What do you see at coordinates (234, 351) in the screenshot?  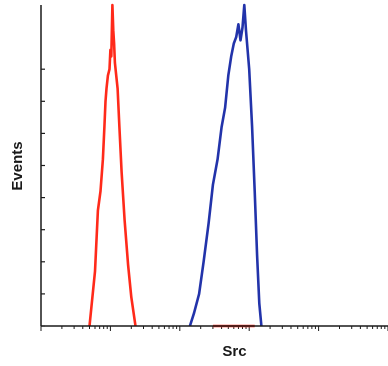 I see `x-axis-label: Src` at bounding box center [234, 351].